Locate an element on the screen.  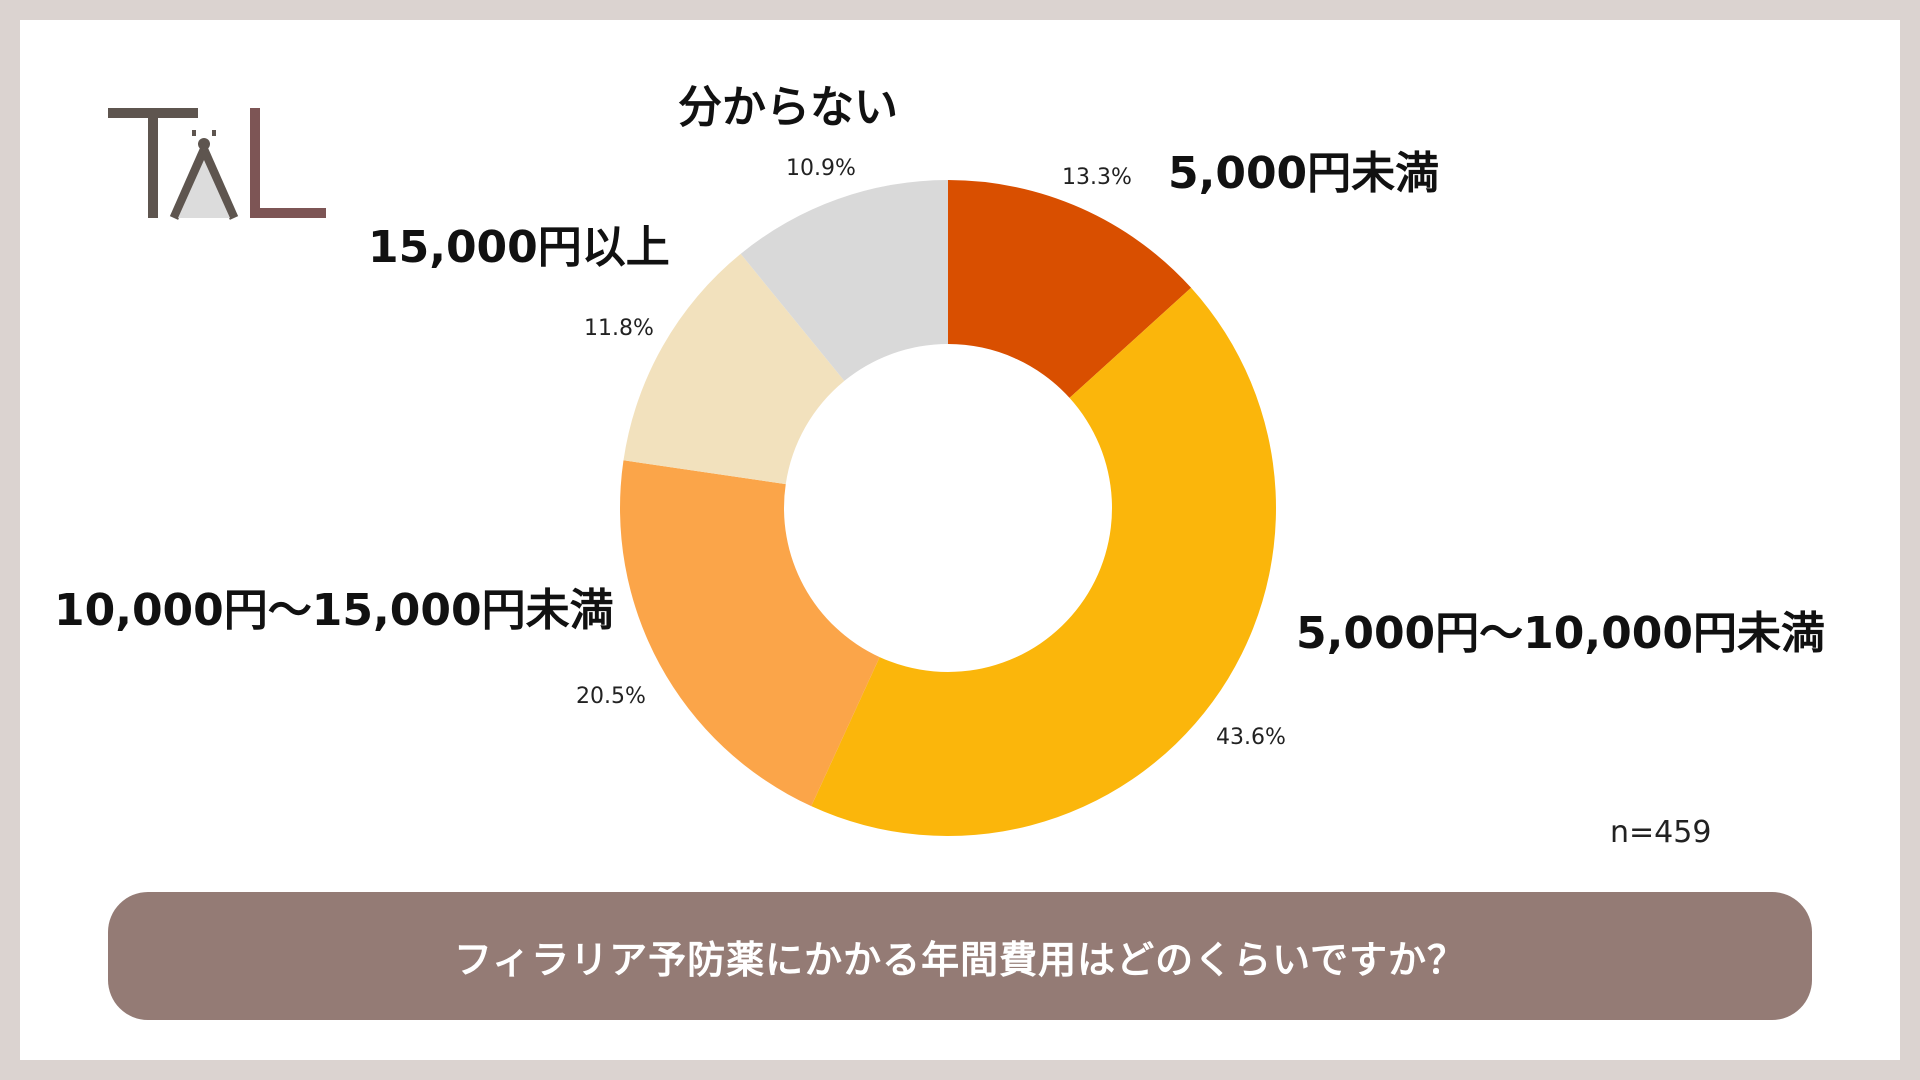
sample-size: n=459 is located at coordinates (1661, 832).